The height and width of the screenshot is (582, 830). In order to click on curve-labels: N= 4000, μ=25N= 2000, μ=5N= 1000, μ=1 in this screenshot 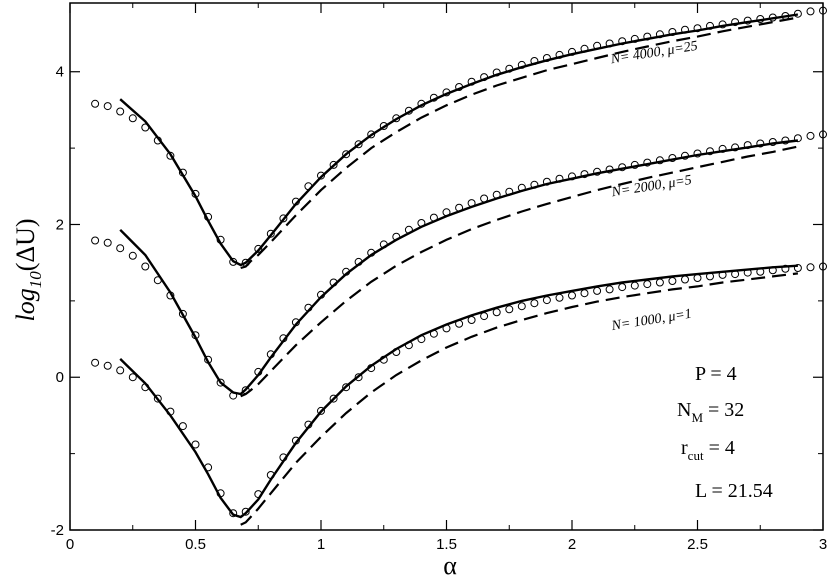, I will do `click(654, 186)`.